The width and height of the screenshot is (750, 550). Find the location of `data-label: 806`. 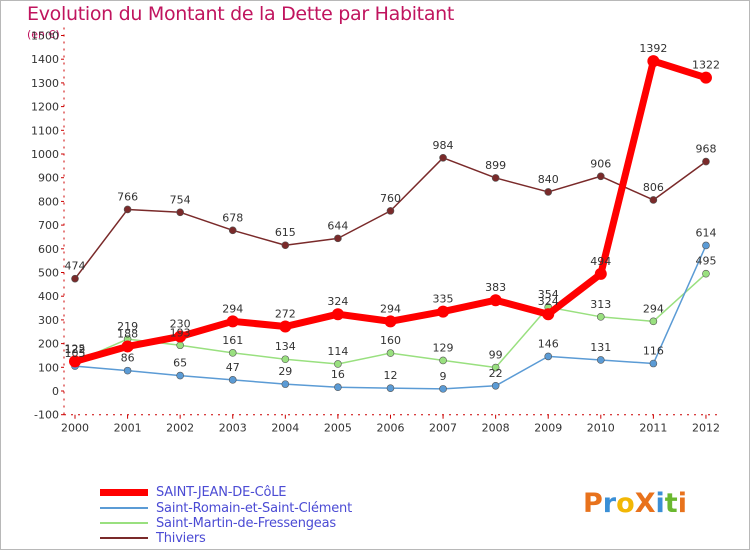

data-label: 806 is located at coordinates (653, 187).